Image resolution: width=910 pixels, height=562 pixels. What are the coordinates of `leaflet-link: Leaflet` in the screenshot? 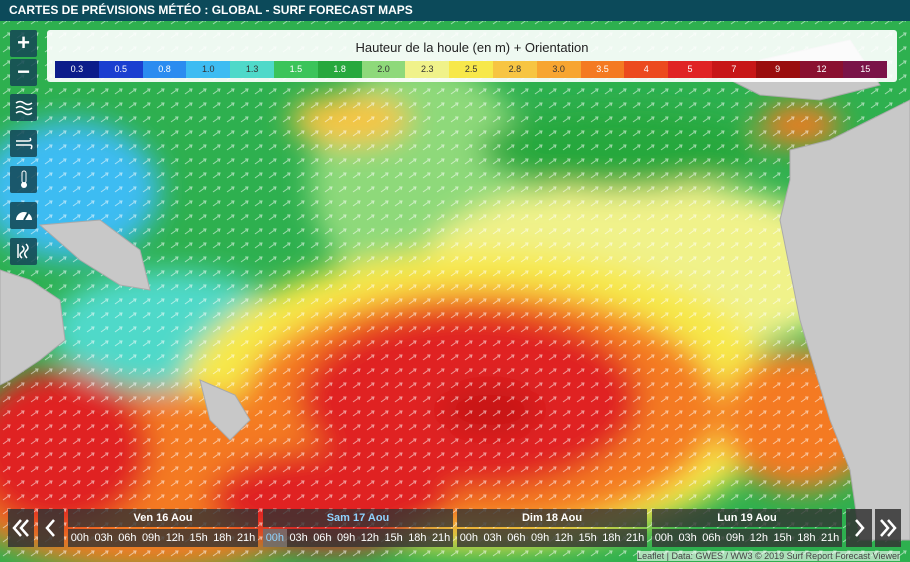 It's located at (651, 556).